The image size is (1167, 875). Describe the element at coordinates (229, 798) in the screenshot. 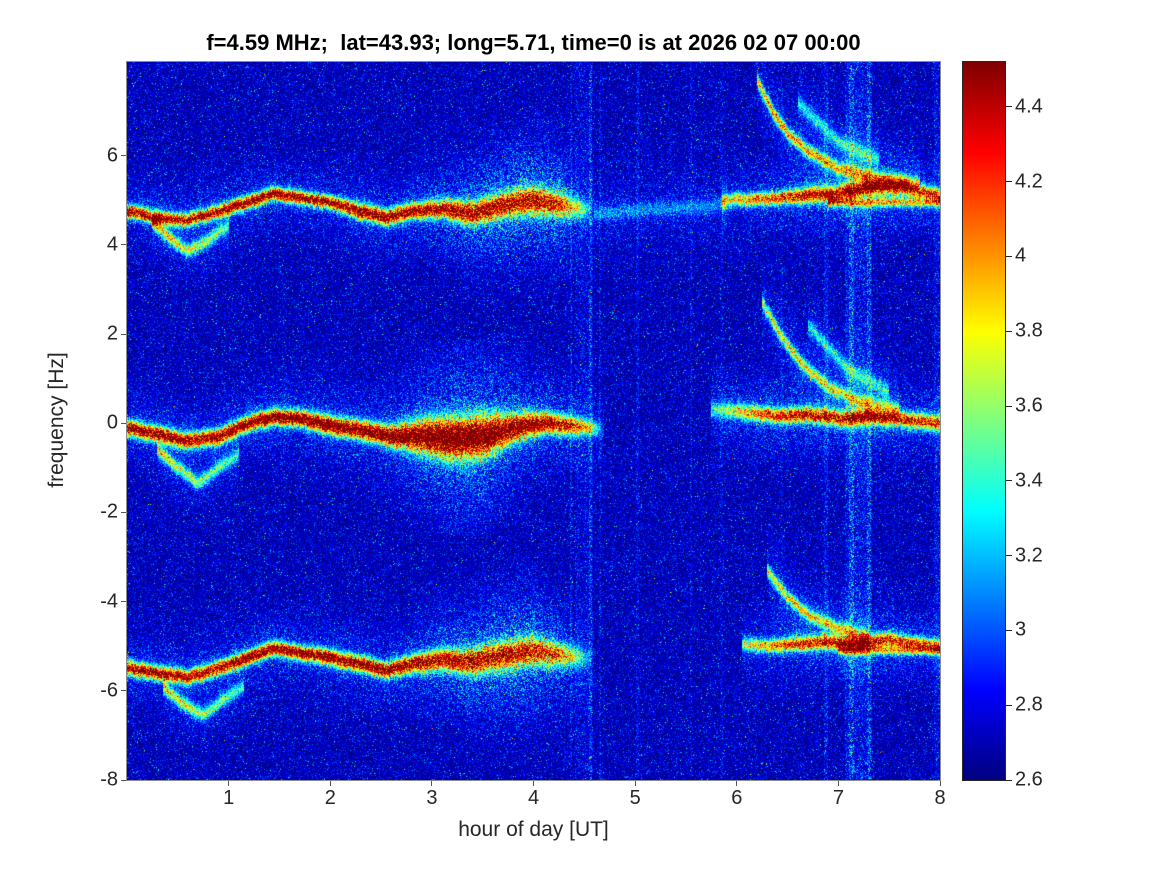

I see `x-tick-label: 1` at that location.